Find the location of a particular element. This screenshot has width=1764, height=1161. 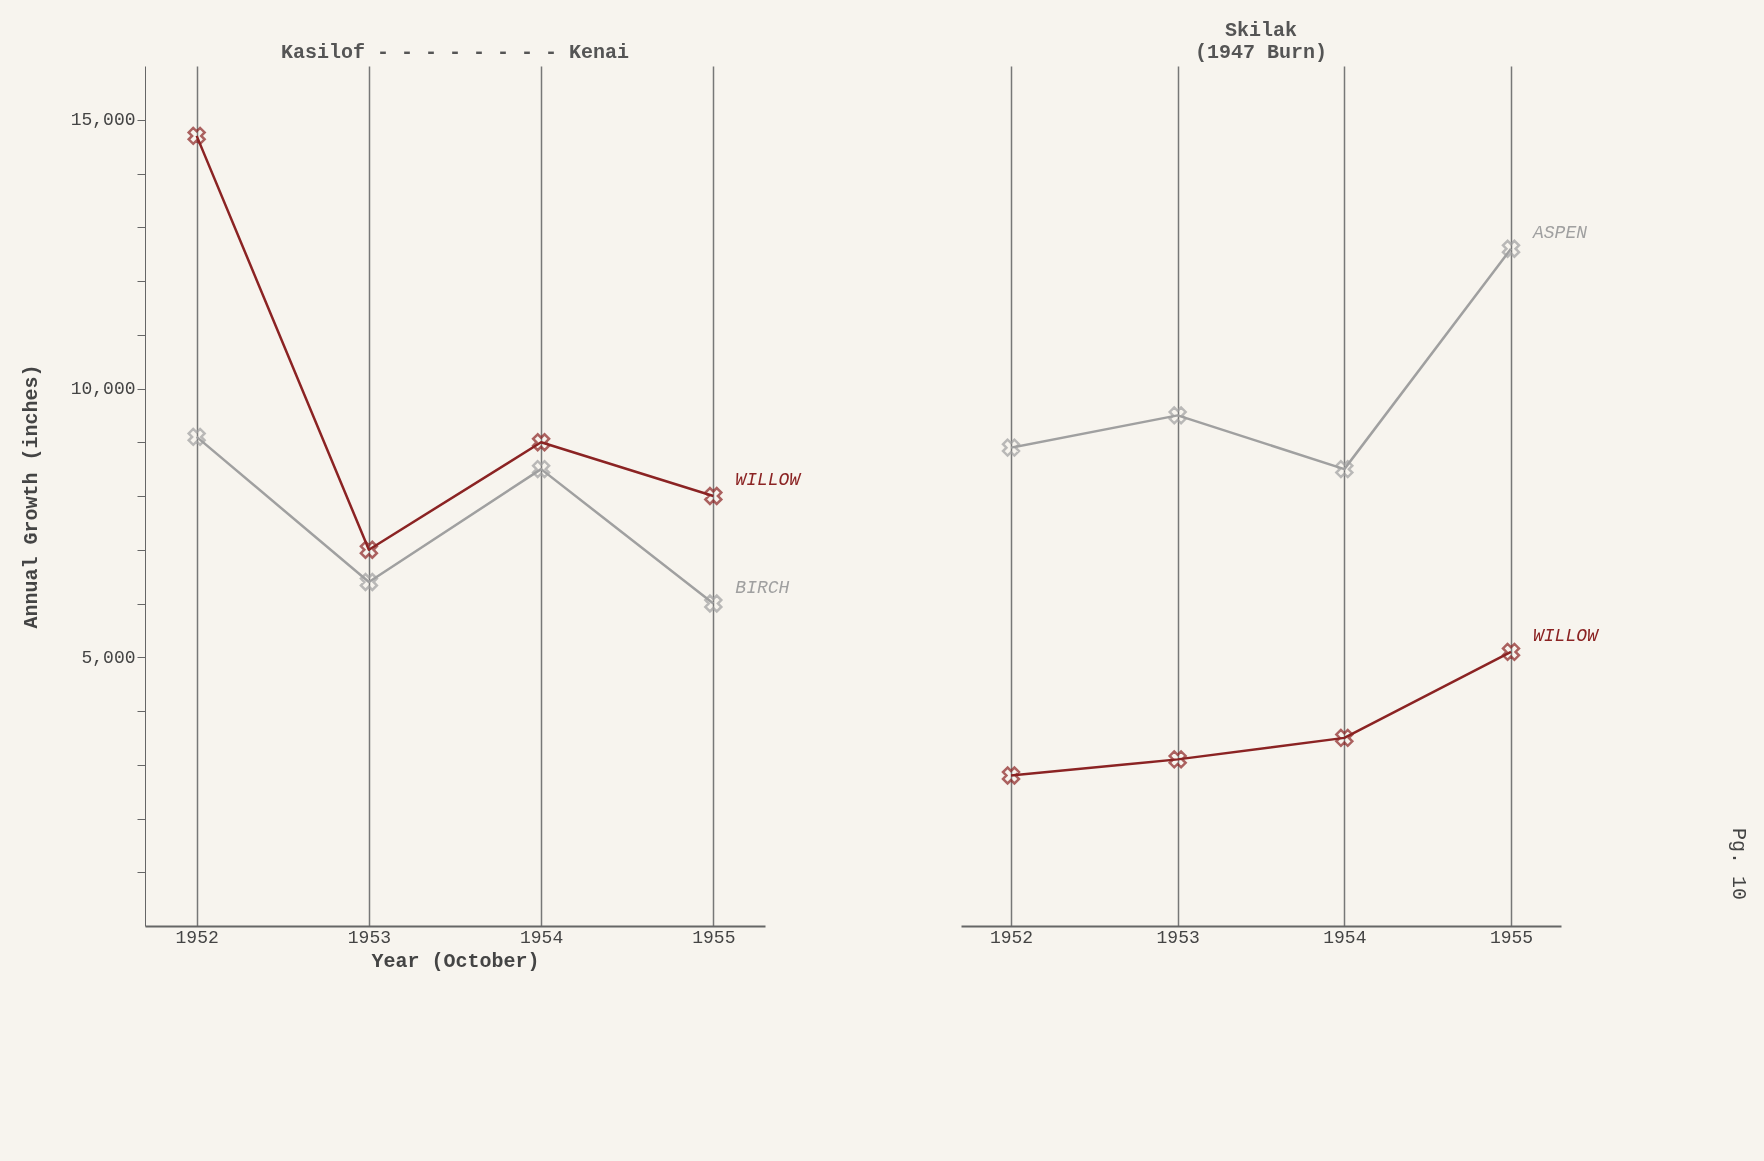

y-tick-label: 10,000 is located at coordinates (103, 389).